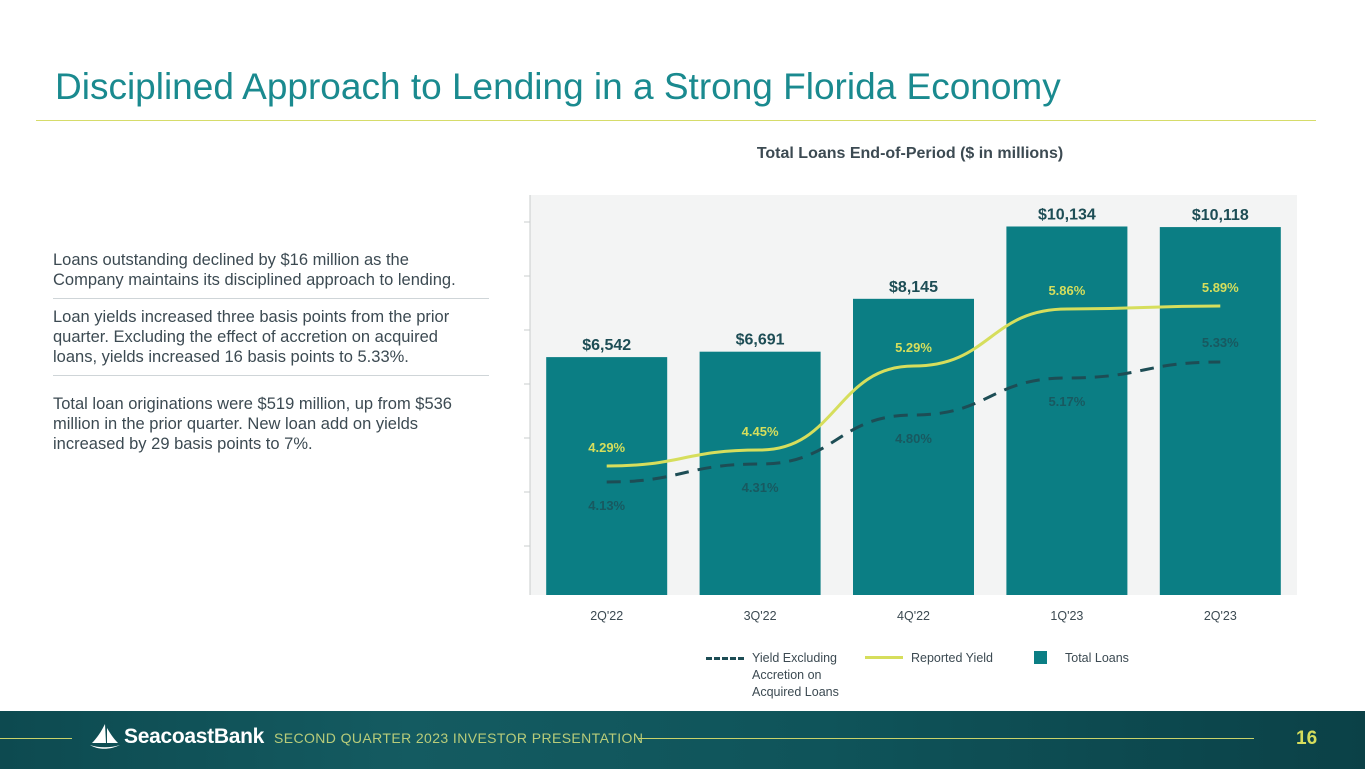 The width and height of the screenshot is (1365, 769). Describe the element at coordinates (760, 431) in the screenshot. I see `reported-yield-label: 4.45%` at that location.